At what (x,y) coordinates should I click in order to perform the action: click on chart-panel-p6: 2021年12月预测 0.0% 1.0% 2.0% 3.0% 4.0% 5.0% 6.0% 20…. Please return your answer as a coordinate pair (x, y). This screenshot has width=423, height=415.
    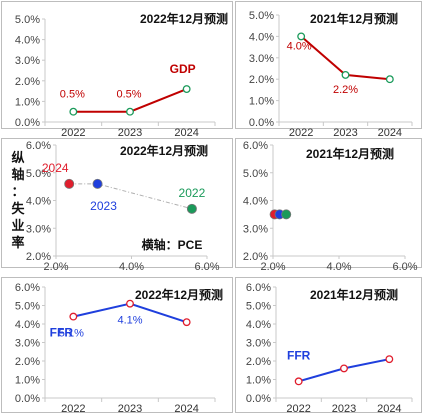
    Looking at the image, I should click on (328, 346).